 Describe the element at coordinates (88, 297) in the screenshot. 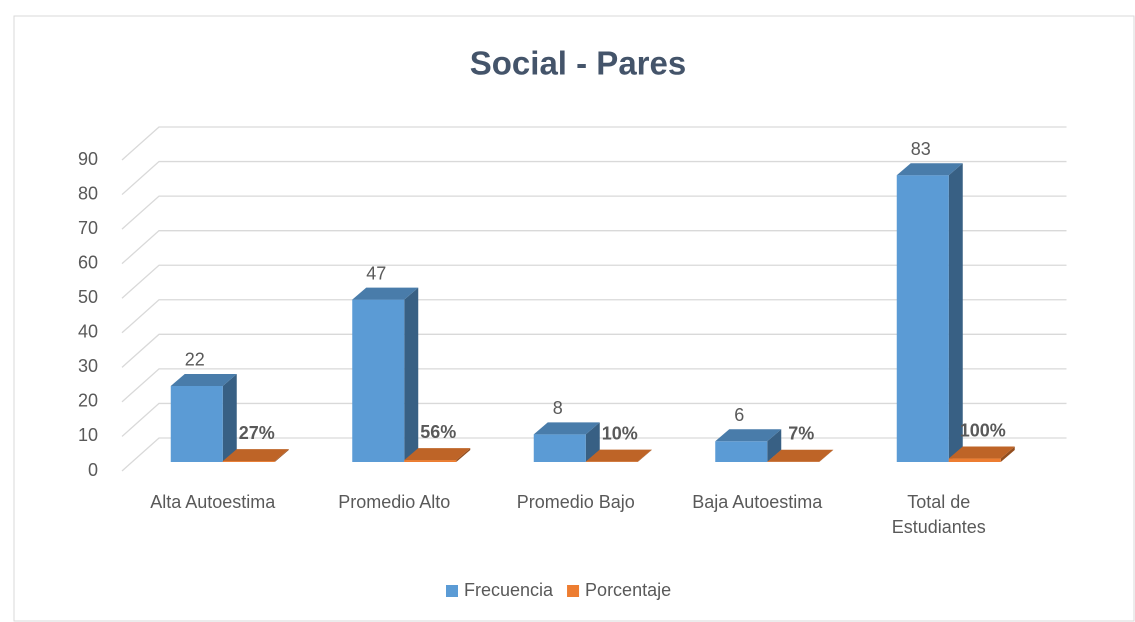

I see `y-tick-label: 50` at that location.